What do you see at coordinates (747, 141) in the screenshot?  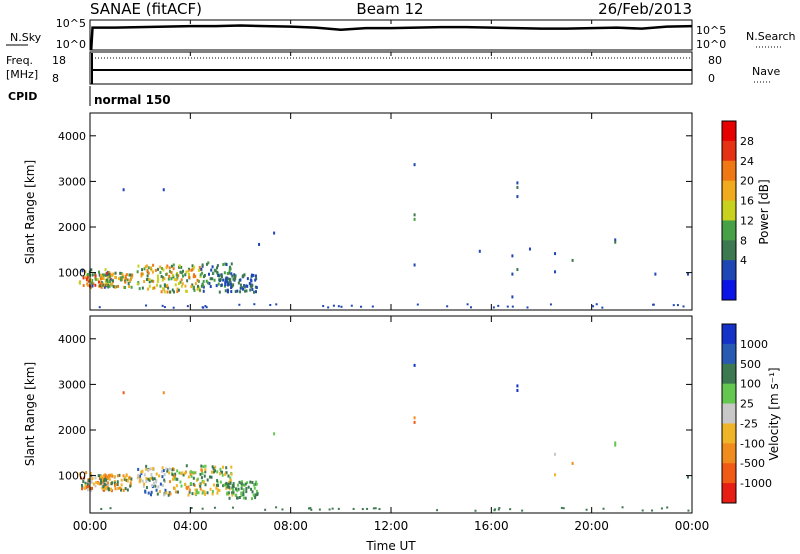 I see `power-colorbar-tick: 28` at bounding box center [747, 141].